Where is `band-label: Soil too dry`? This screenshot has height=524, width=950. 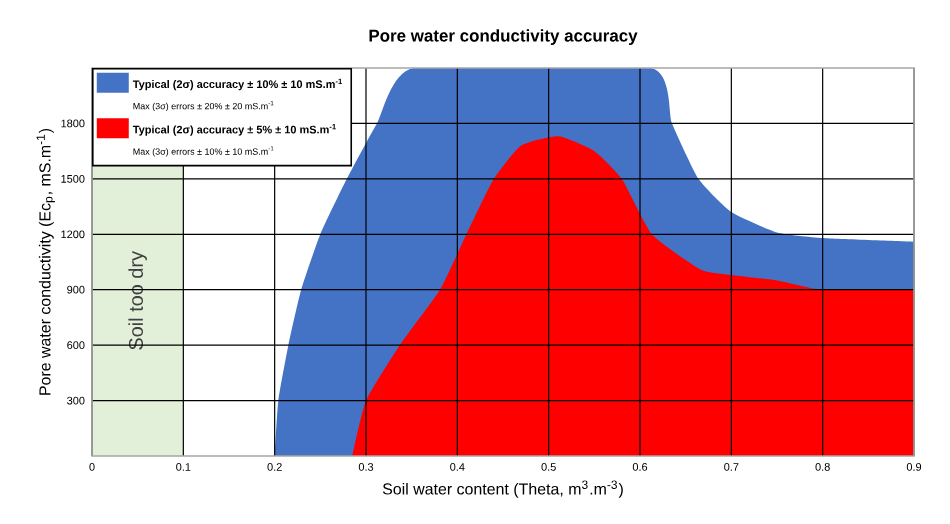
band-label: Soil too dry is located at coordinates (137, 300).